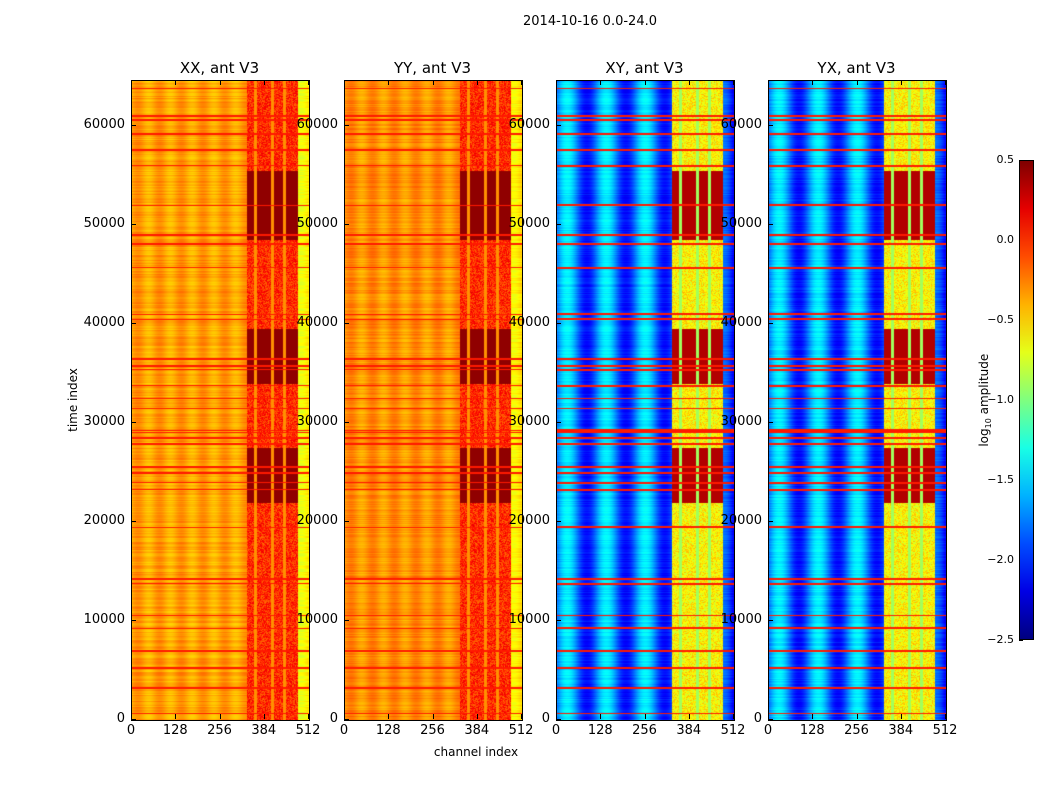 Image resolution: width=1050 pixels, height=800 pixels. What do you see at coordinates (432, 68) in the screenshot?
I see `panel-title: YY, ant V3` at bounding box center [432, 68].